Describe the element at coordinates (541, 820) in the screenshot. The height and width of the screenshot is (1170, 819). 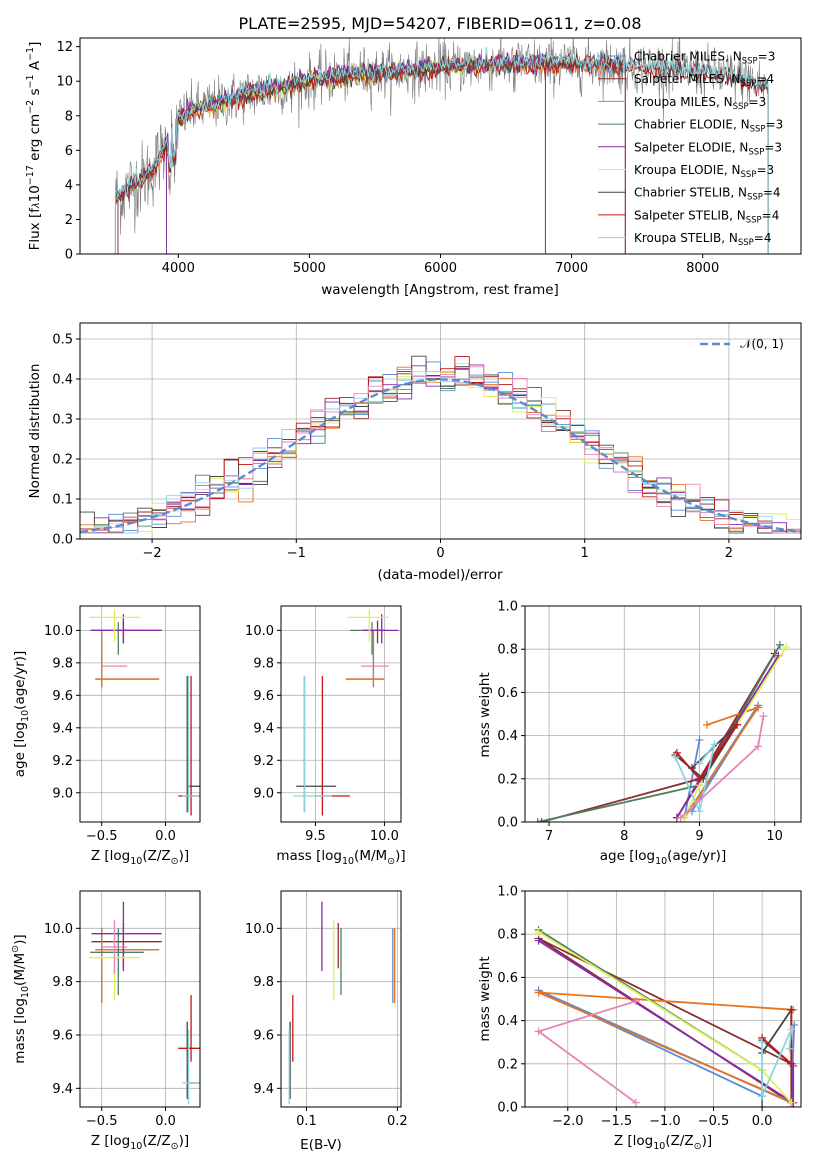
I see `weight-marker-salpeter-miles` at that location.